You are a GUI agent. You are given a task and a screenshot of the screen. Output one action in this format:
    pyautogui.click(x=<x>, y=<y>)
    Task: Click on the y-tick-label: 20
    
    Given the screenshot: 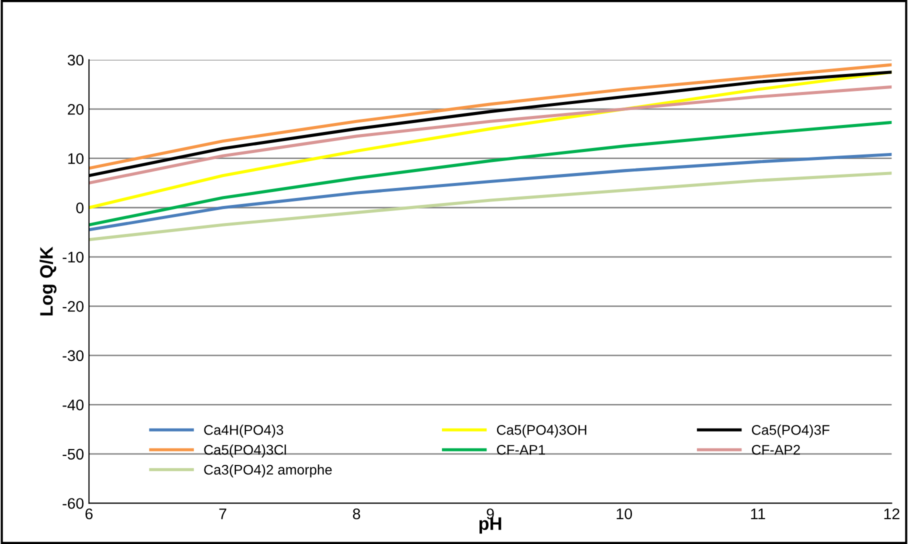 What is the action you would take?
    pyautogui.click(x=76, y=109)
    